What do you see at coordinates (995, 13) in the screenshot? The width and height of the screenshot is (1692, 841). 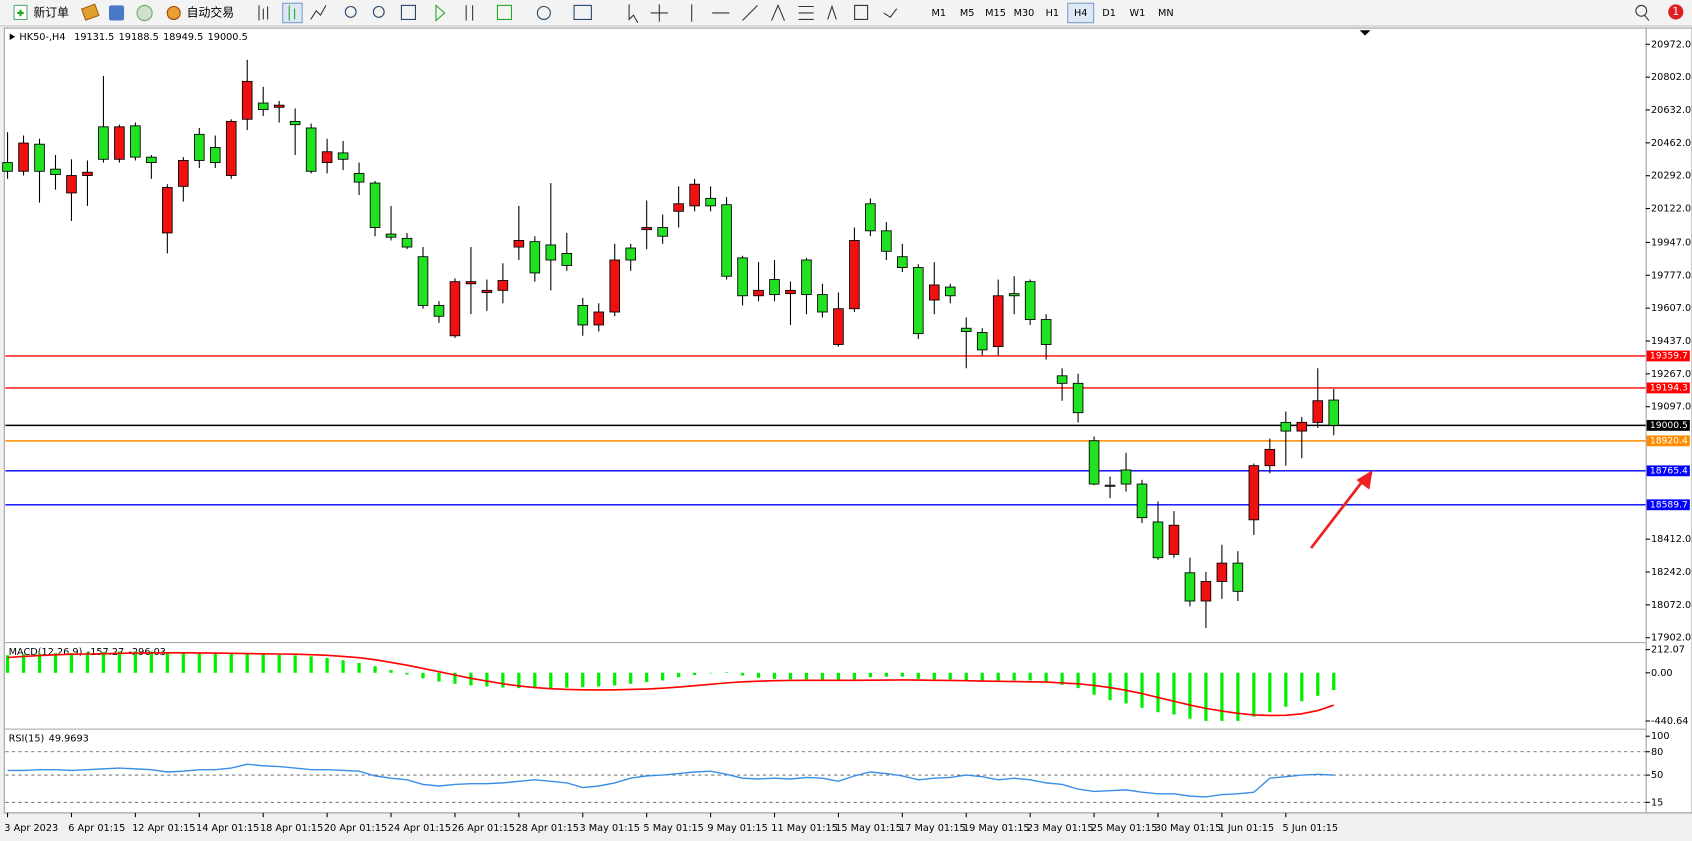 I see `timeframe-button: M15` at bounding box center [995, 13].